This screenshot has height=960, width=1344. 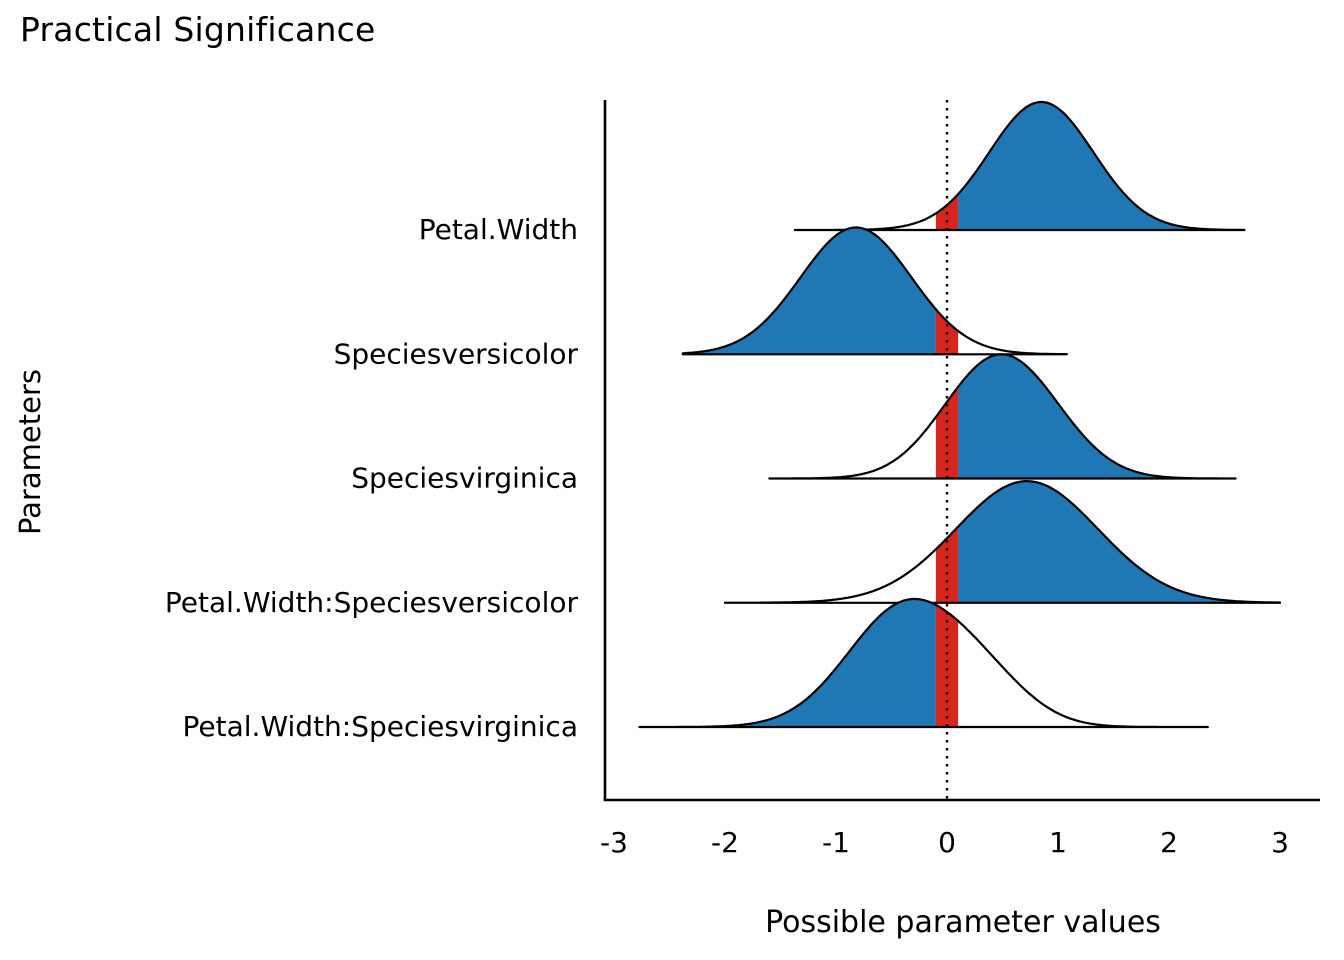 What do you see at coordinates (947, 842) in the screenshot?
I see `x-tick-label: 0` at bounding box center [947, 842].